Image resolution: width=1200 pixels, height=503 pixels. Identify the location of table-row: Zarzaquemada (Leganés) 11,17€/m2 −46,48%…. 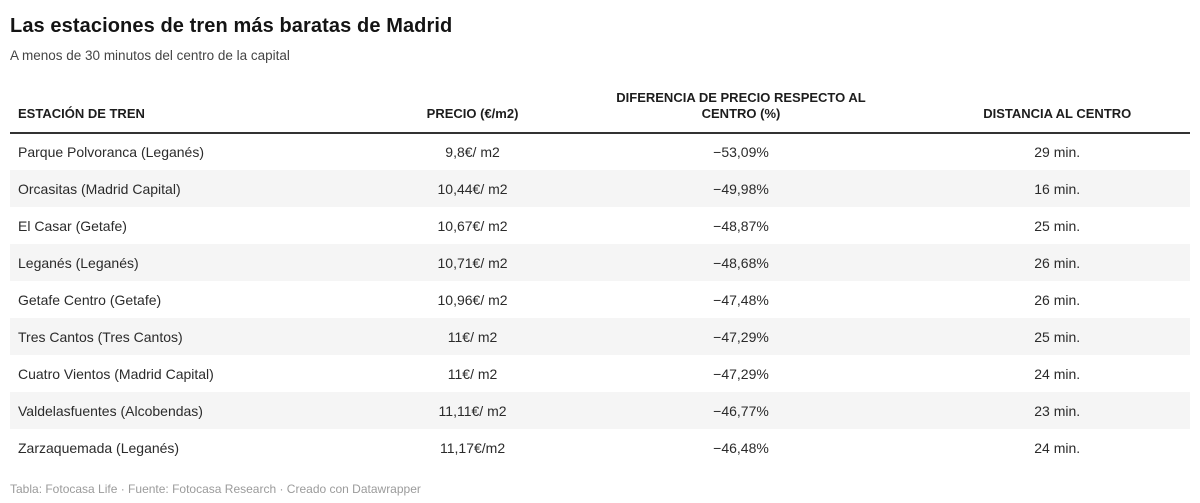
(600, 447).